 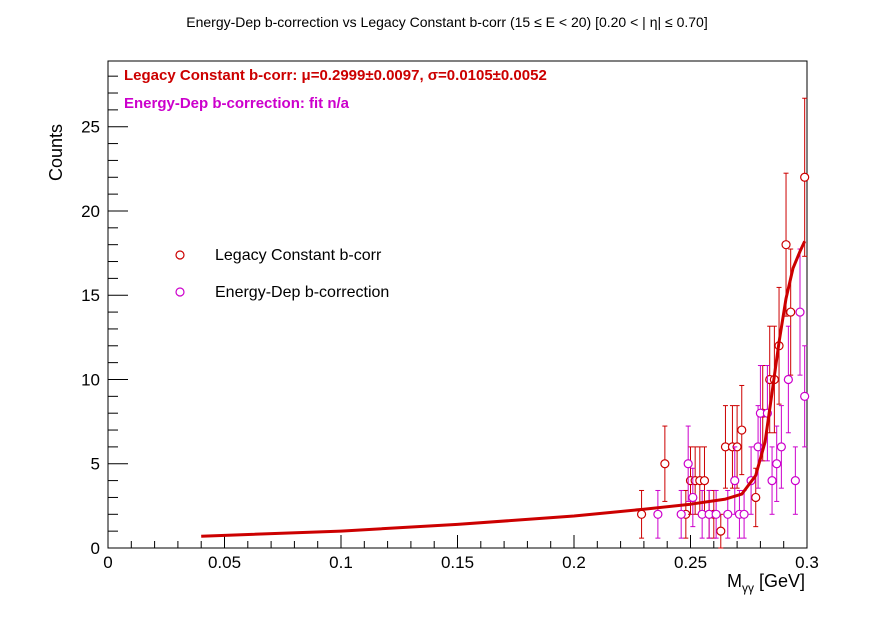 What do you see at coordinates (807, 562) in the screenshot?
I see `x-tick-label: 0.3` at bounding box center [807, 562].